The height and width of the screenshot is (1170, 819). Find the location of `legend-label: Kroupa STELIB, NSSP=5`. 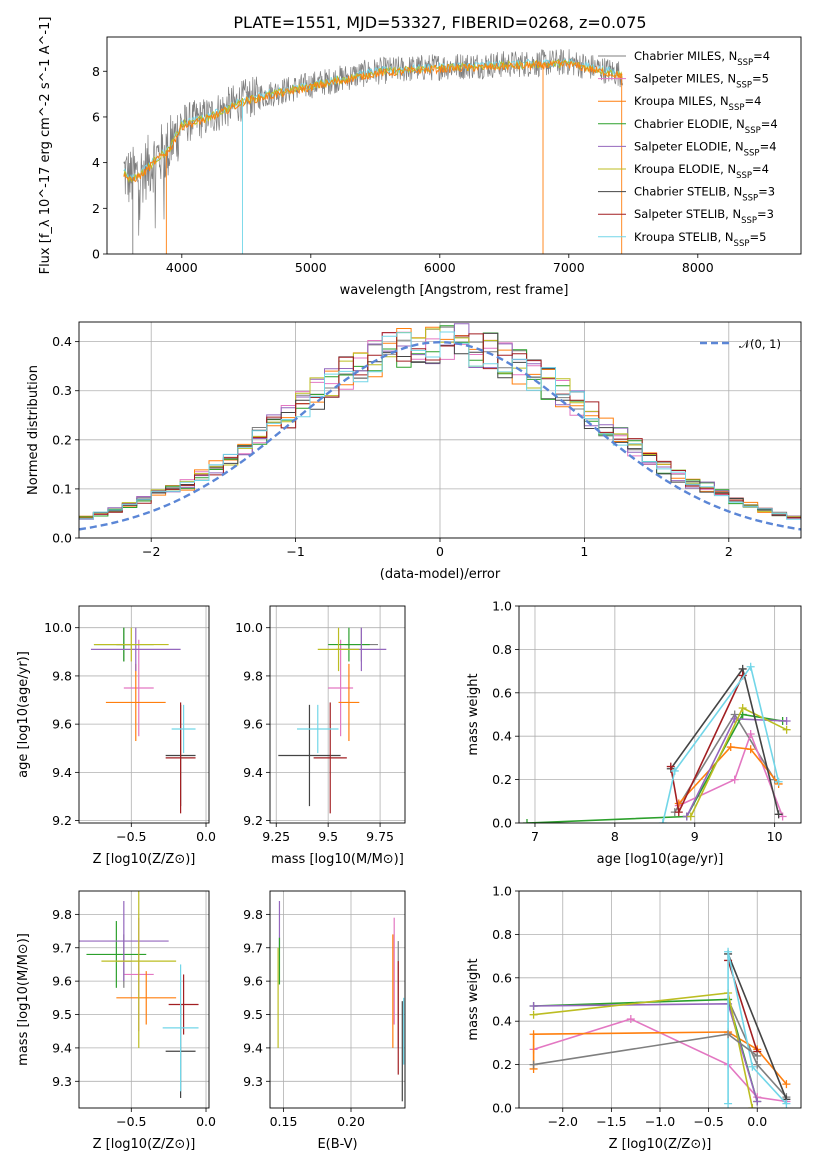

legend-label: Kroupa STELIB, NSSP=5 is located at coordinates (700, 239).